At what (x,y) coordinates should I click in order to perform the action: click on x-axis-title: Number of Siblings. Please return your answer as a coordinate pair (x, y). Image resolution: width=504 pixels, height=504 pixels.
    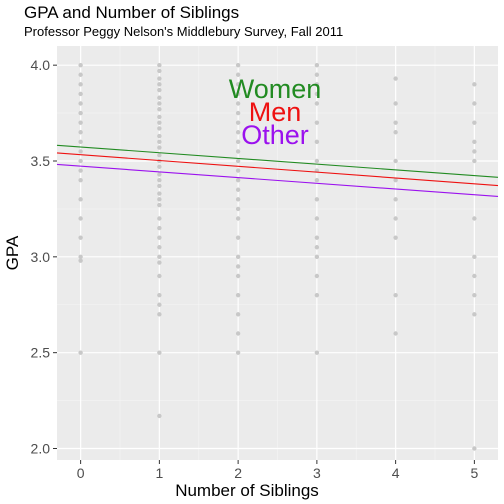
    Looking at the image, I should click on (247, 490).